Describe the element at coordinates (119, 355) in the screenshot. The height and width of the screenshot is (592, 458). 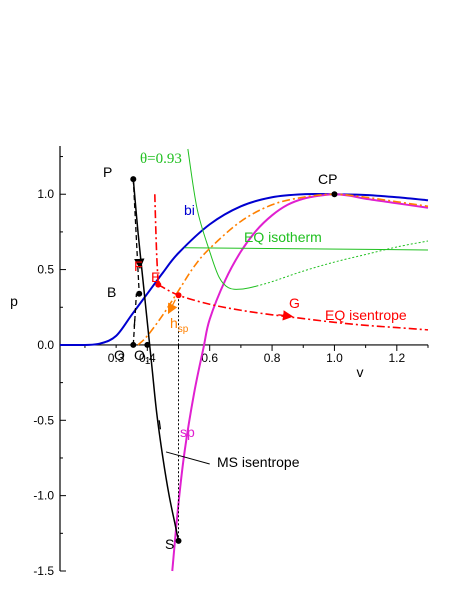
I see `annotation-o: O` at that location.